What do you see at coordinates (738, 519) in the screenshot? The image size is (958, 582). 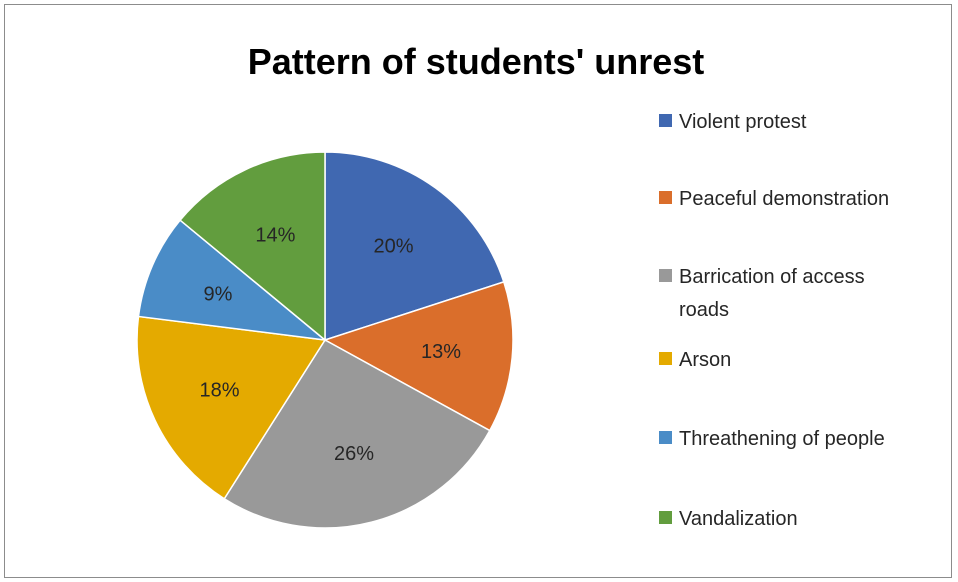 I see `legend-label-6: Vandalization` at bounding box center [738, 519].